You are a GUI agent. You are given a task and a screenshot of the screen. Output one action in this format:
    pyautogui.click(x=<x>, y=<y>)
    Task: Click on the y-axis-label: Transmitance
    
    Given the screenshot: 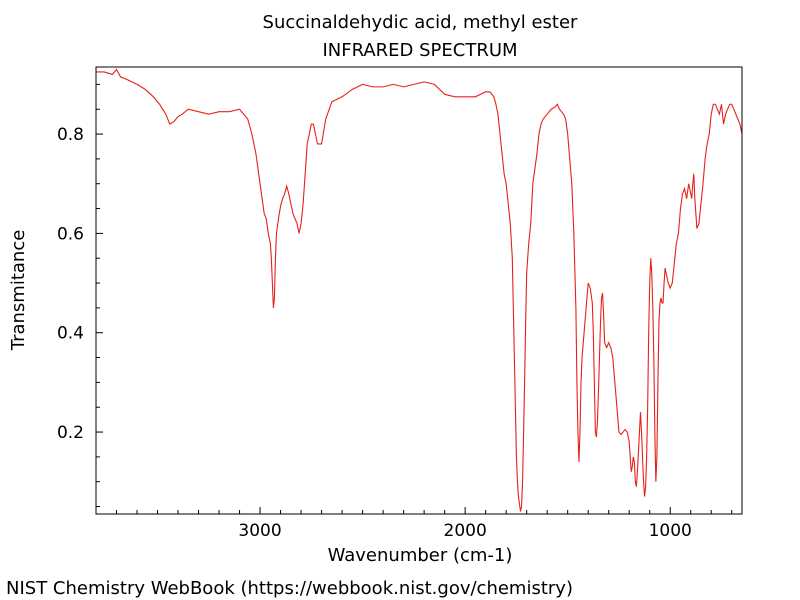 What is the action you would take?
    pyautogui.click(x=18, y=291)
    